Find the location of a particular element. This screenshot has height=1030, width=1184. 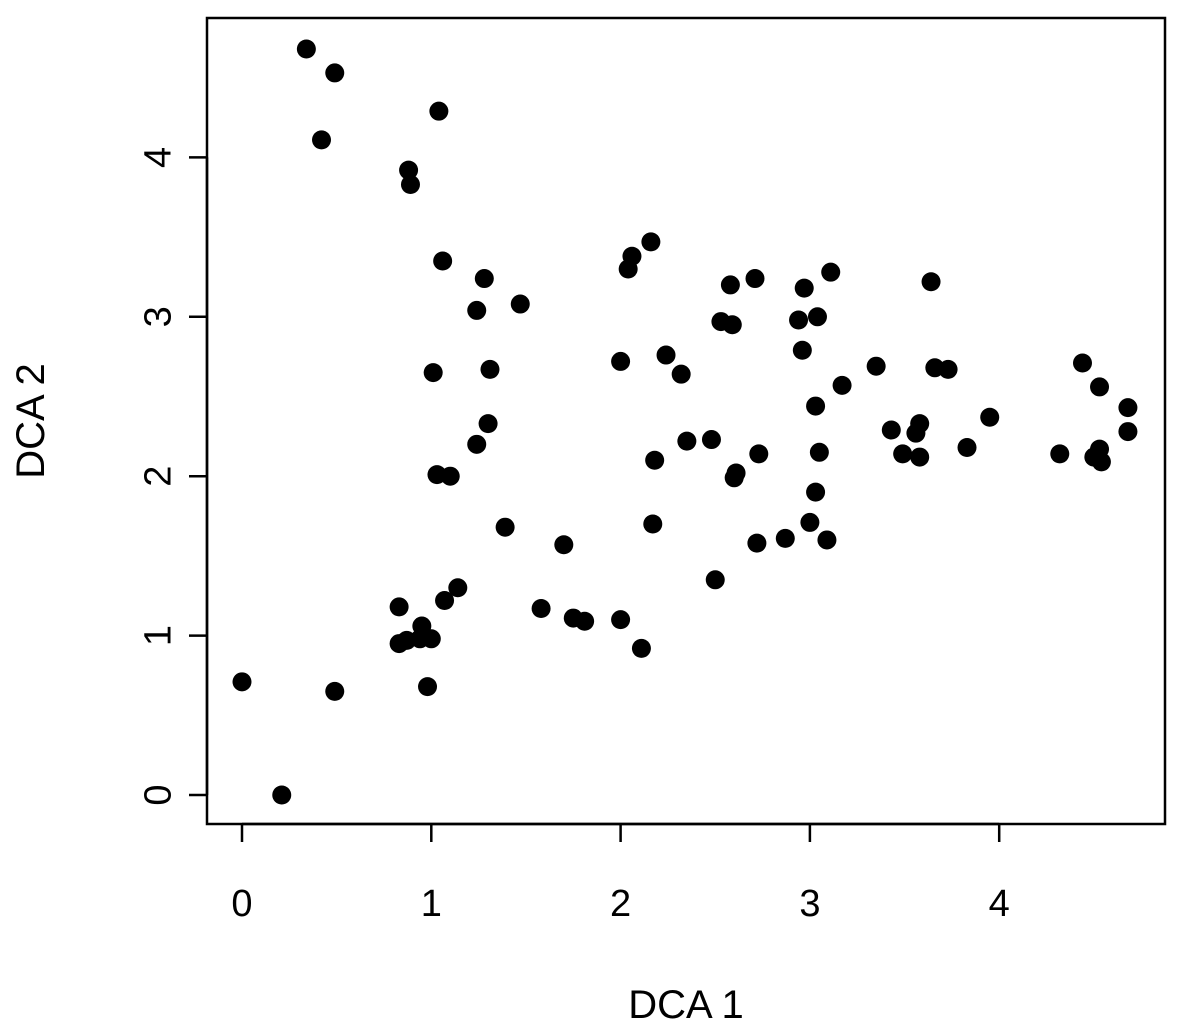

y-tick-label: 2 is located at coordinates (158, 476).